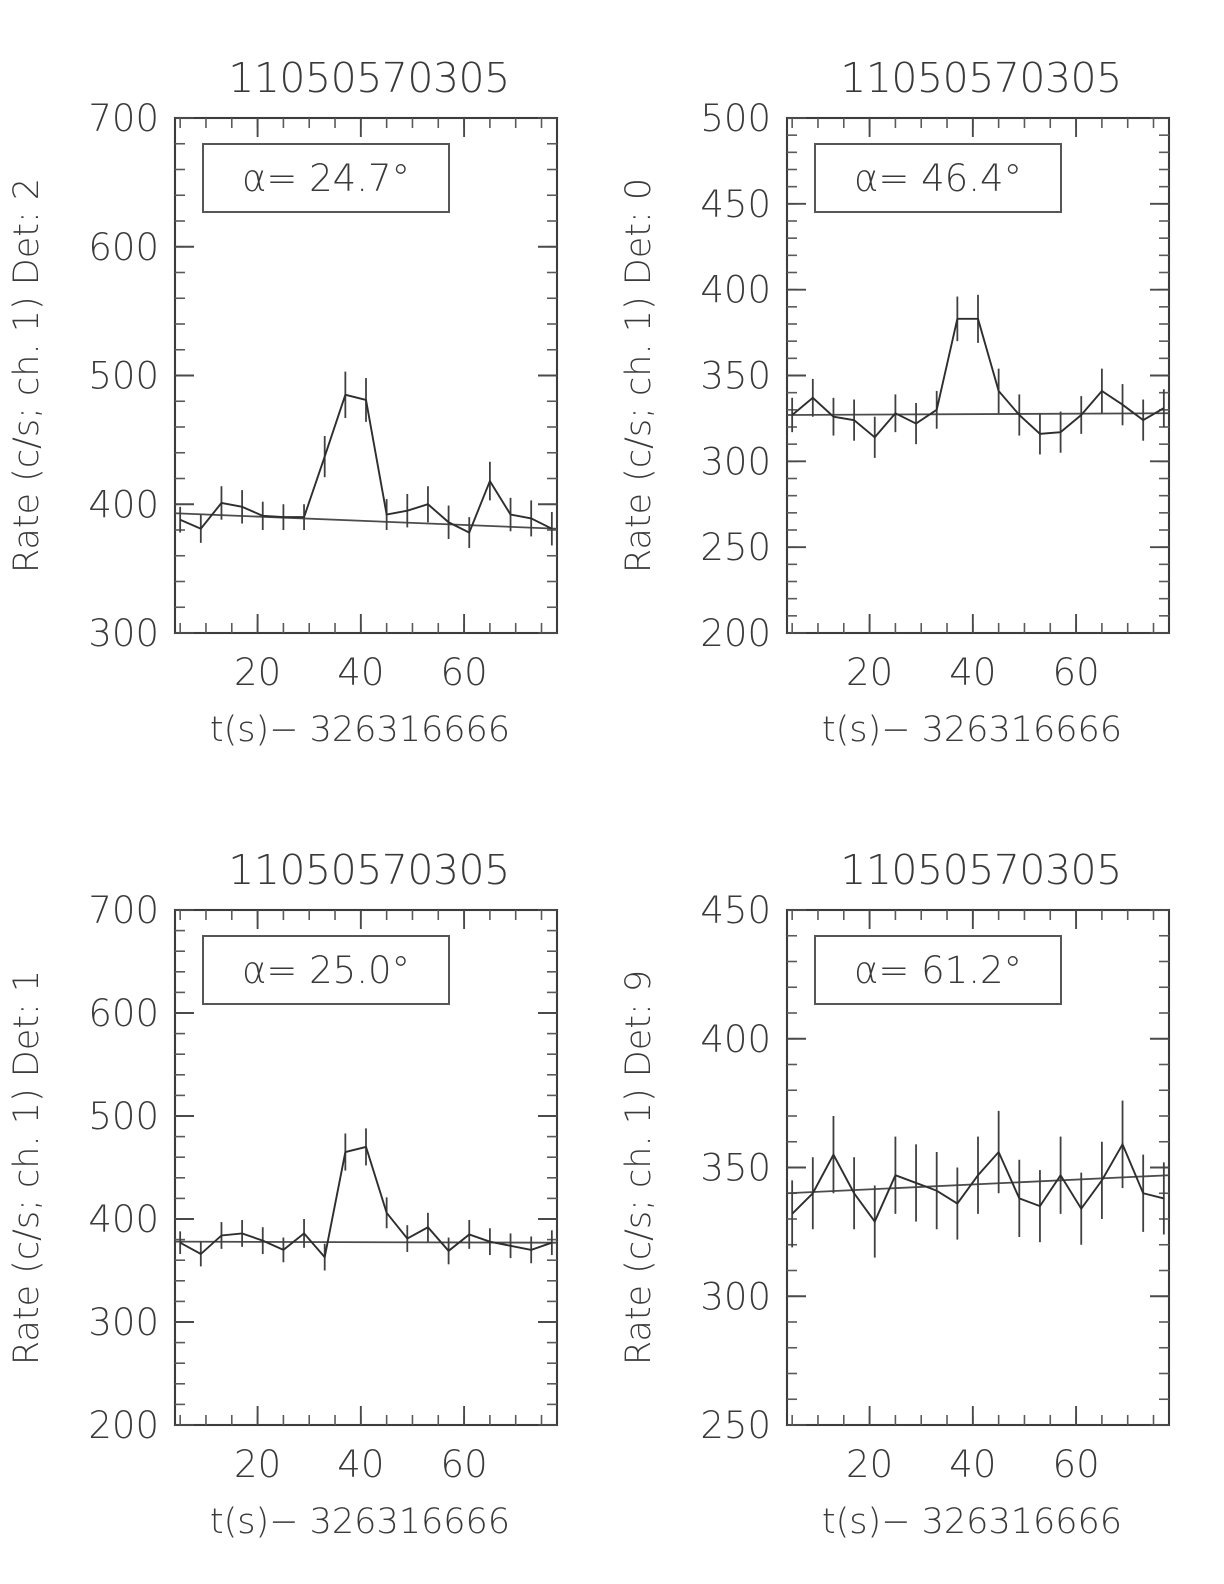 The width and height of the screenshot is (1224, 1584). I want to click on alpha-annotation-text: α= 24.7°, so click(326, 178).